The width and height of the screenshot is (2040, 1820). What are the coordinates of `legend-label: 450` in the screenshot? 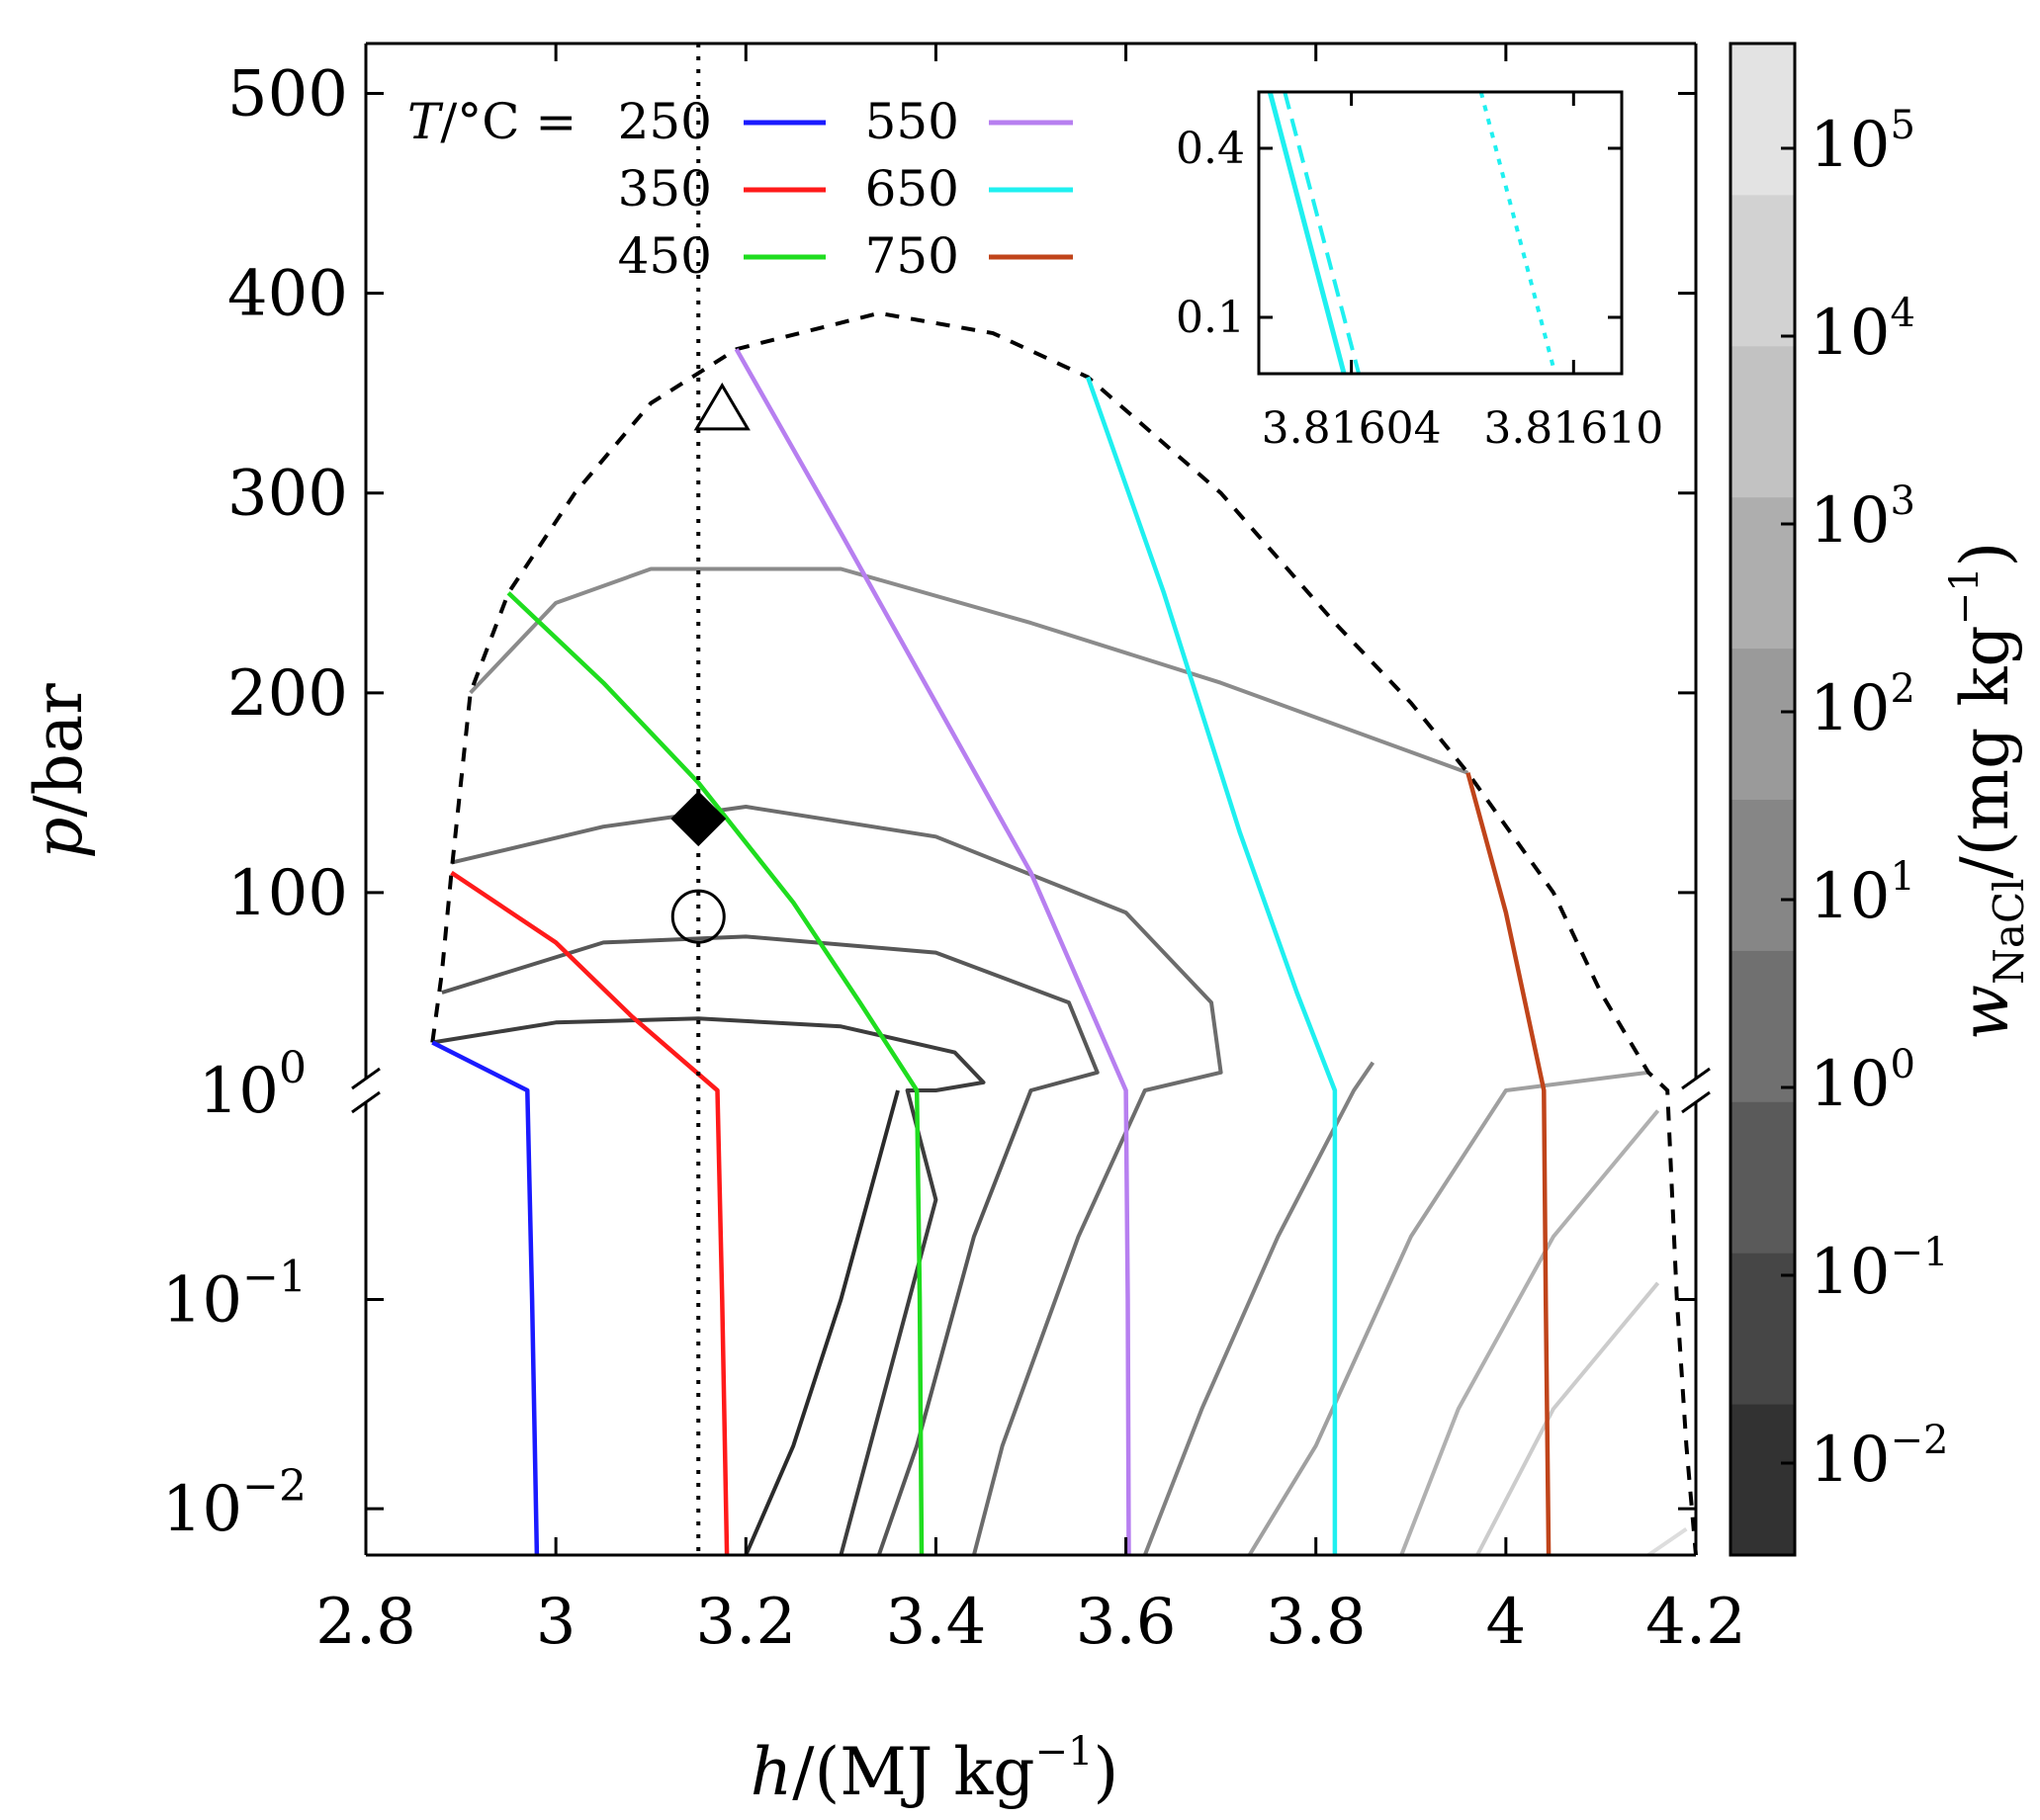 It's located at (665, 256).